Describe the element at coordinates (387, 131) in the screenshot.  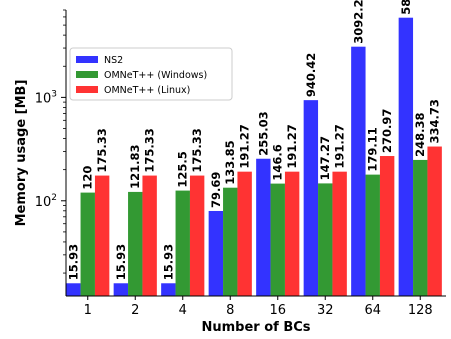
I see `data-label: 270.97` at that location.